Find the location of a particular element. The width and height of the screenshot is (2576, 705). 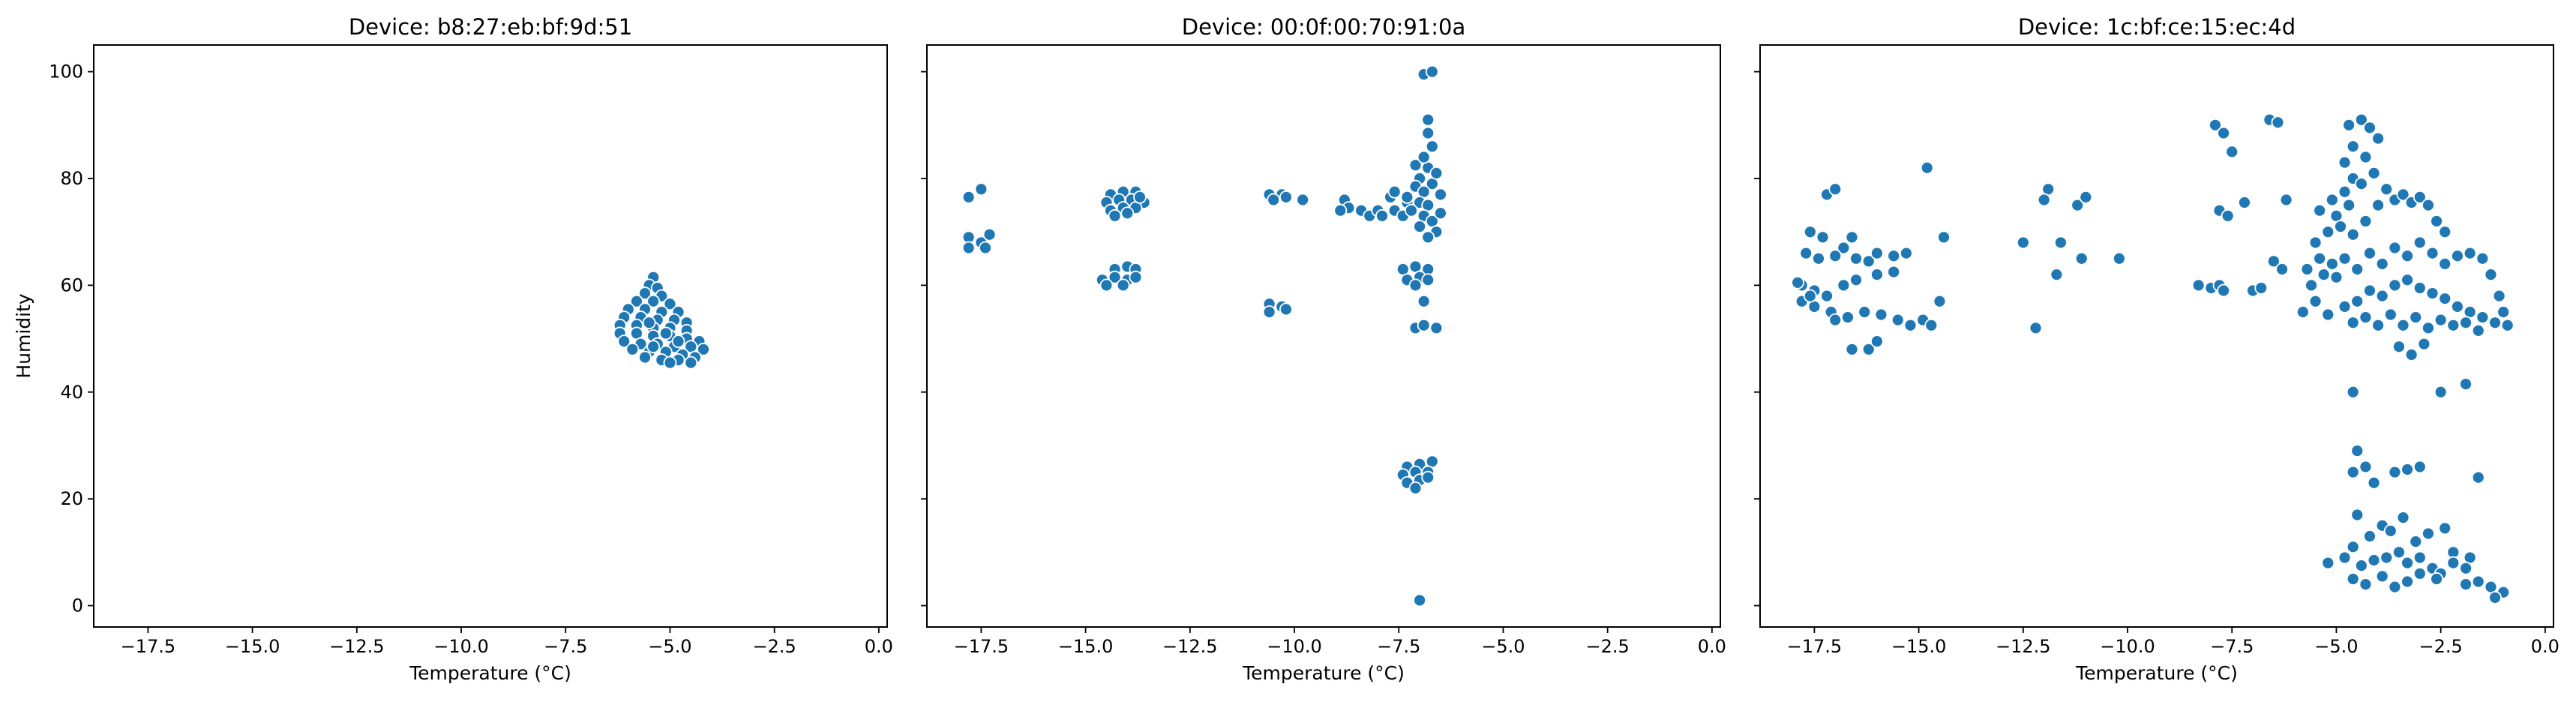

chart-title: Device: 1c:bf:ce:15:ec:4d is located at coordinates (2157, 27).